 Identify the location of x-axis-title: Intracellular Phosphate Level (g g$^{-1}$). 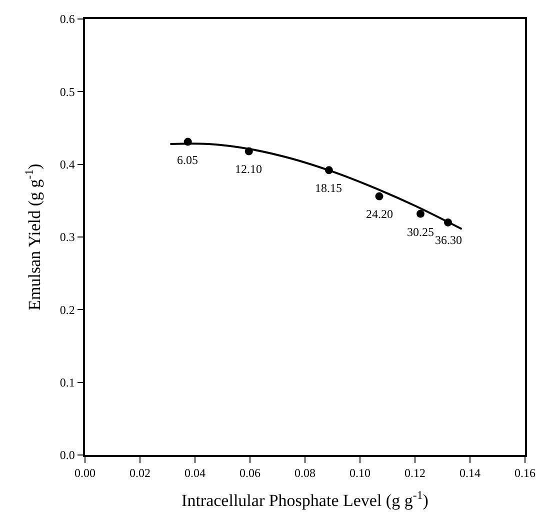
(305, 499).